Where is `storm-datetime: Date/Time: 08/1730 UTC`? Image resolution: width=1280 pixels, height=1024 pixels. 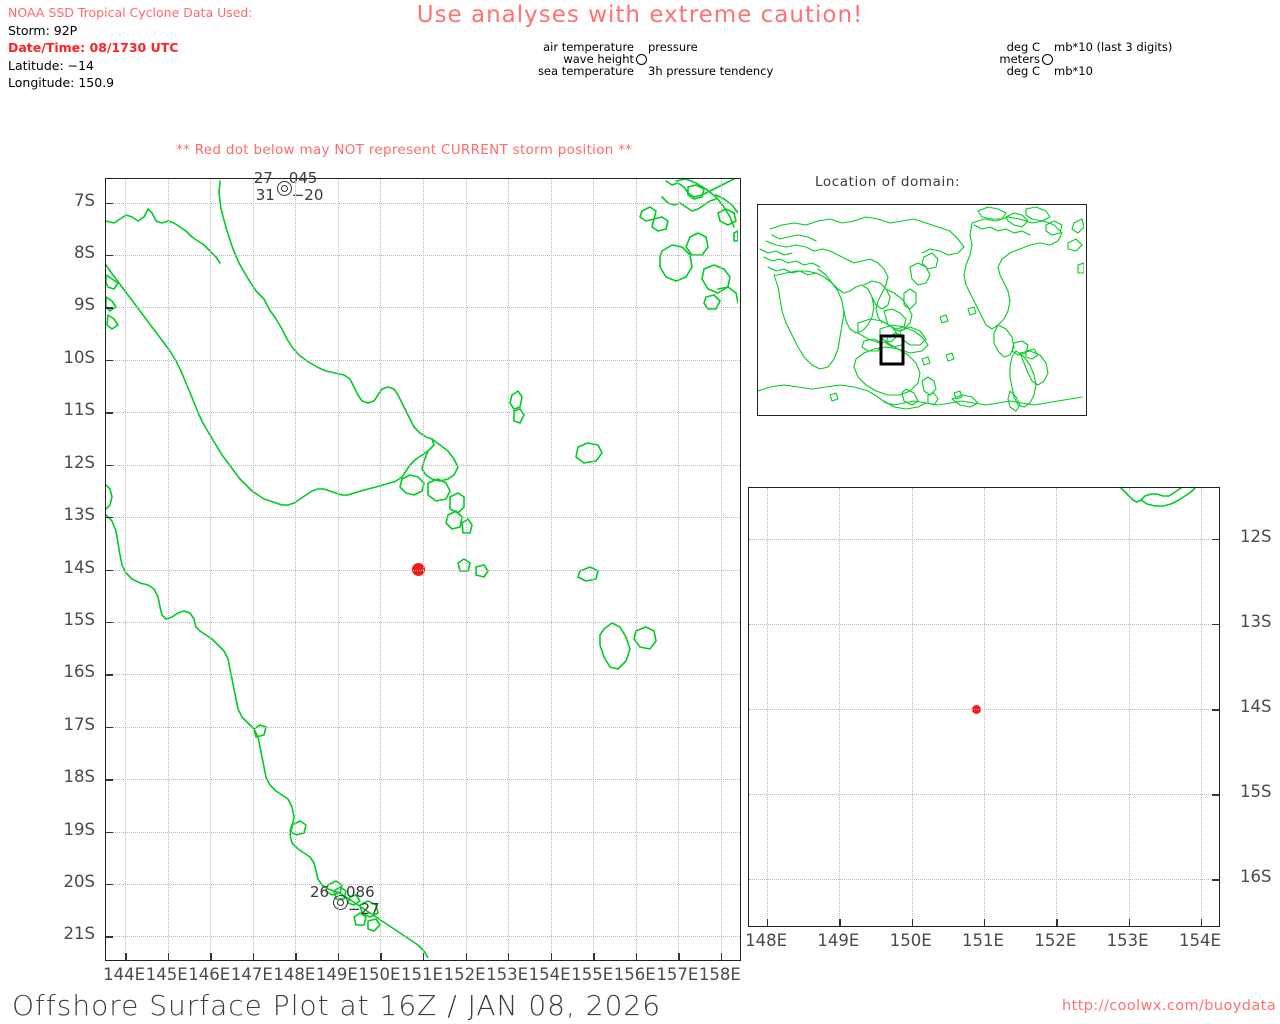
storm-datetime: Date/Time: 08/1730 UTC is located at coordinates (93, 47).